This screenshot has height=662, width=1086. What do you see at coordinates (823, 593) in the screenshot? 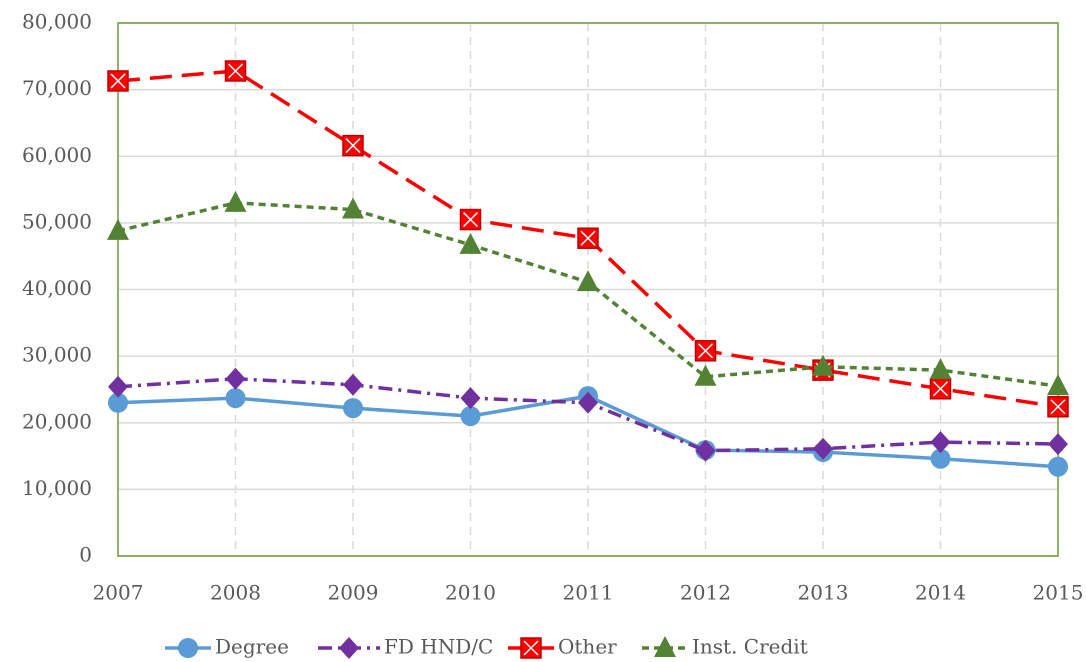
I see `x-tick-label: 2013` at bounding box center [823, 593].